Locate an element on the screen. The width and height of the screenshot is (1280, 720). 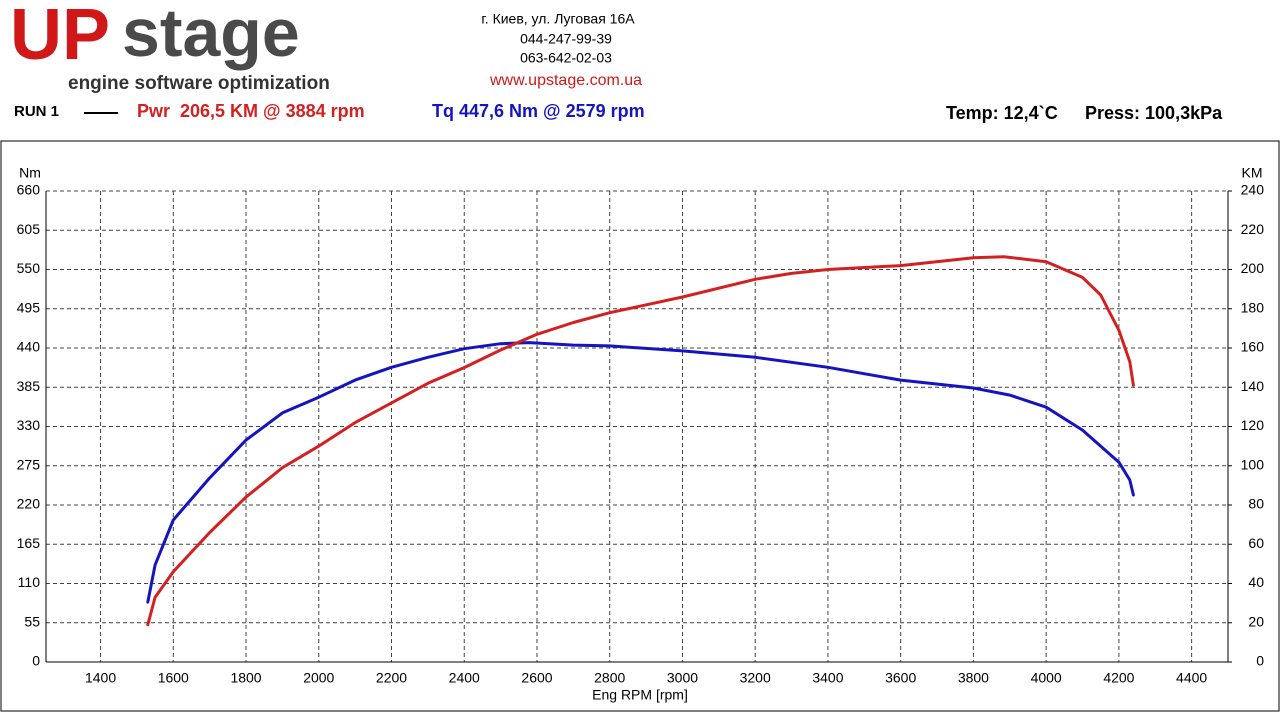
y-tick-label: 605 is located at coordinates (29, 229).